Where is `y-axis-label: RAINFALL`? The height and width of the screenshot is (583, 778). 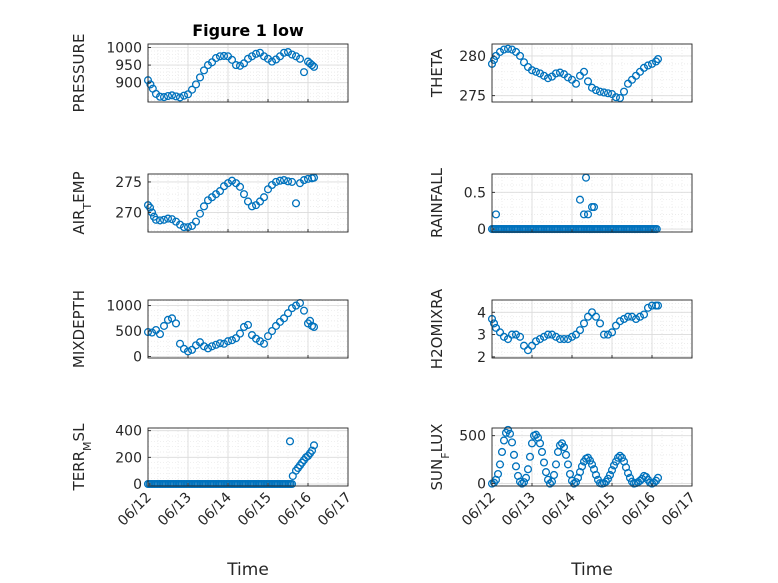
y-axis-label: RAINFALL is located at coordinates (437, 202).